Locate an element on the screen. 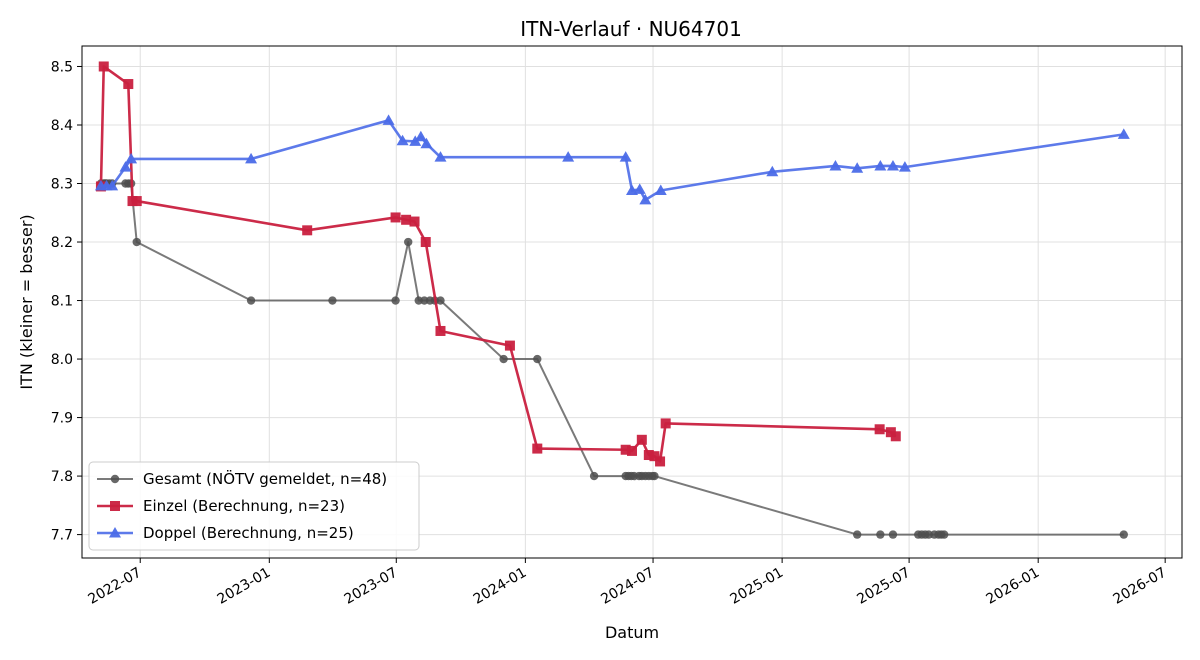 The image size is (1200, 660). y-tick-label: 7.8 is located at coordinates (62, 477).